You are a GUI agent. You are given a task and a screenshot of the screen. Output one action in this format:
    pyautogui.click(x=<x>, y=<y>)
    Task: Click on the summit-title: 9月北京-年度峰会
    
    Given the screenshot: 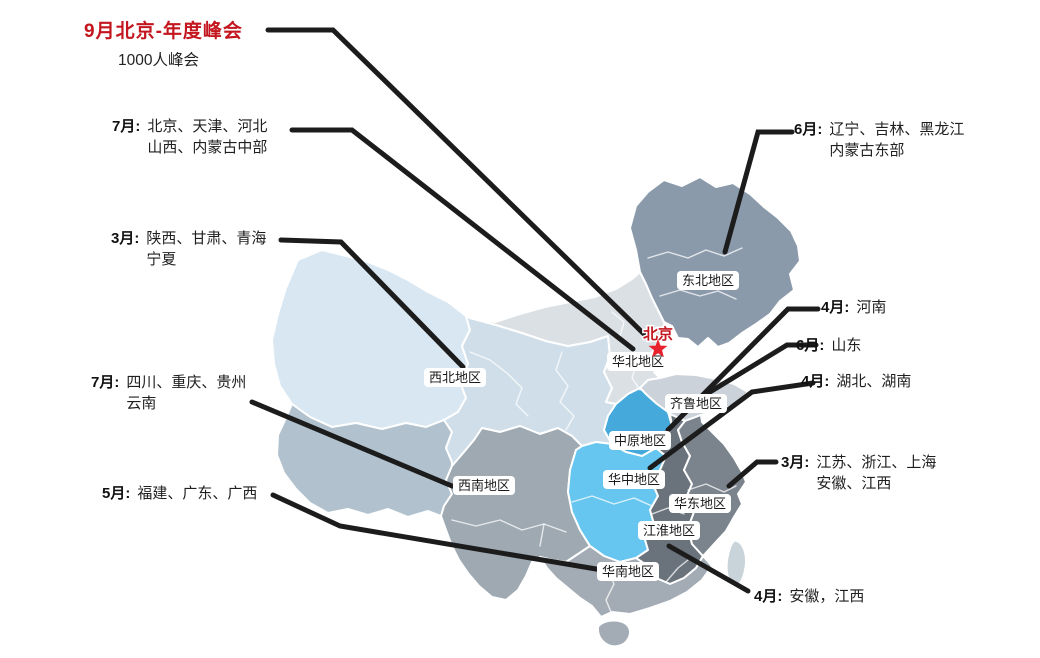 What is the action you would take?
    pyautogui.click(x=163, y=31)
    